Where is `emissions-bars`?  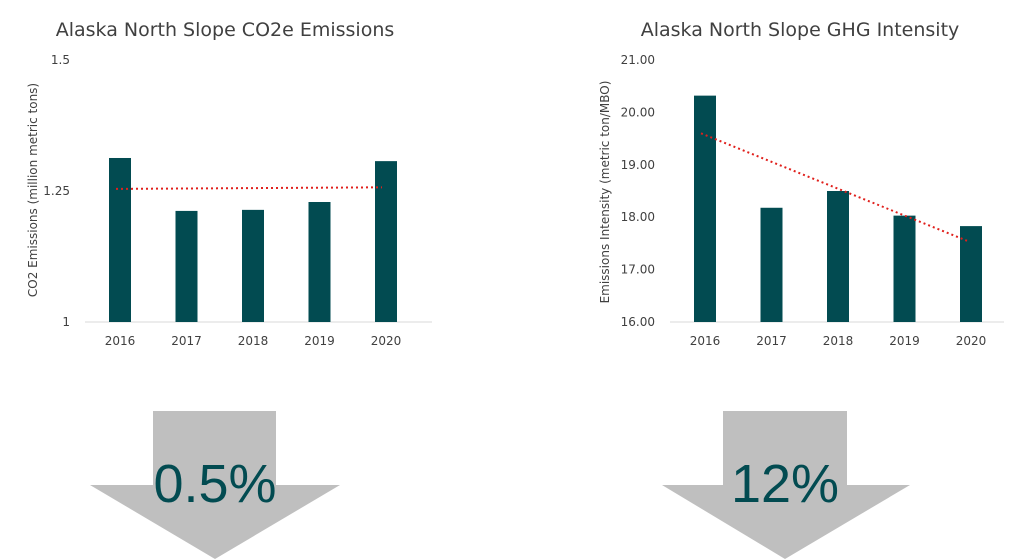 emissions-bars is located at coordinates (253, 239).